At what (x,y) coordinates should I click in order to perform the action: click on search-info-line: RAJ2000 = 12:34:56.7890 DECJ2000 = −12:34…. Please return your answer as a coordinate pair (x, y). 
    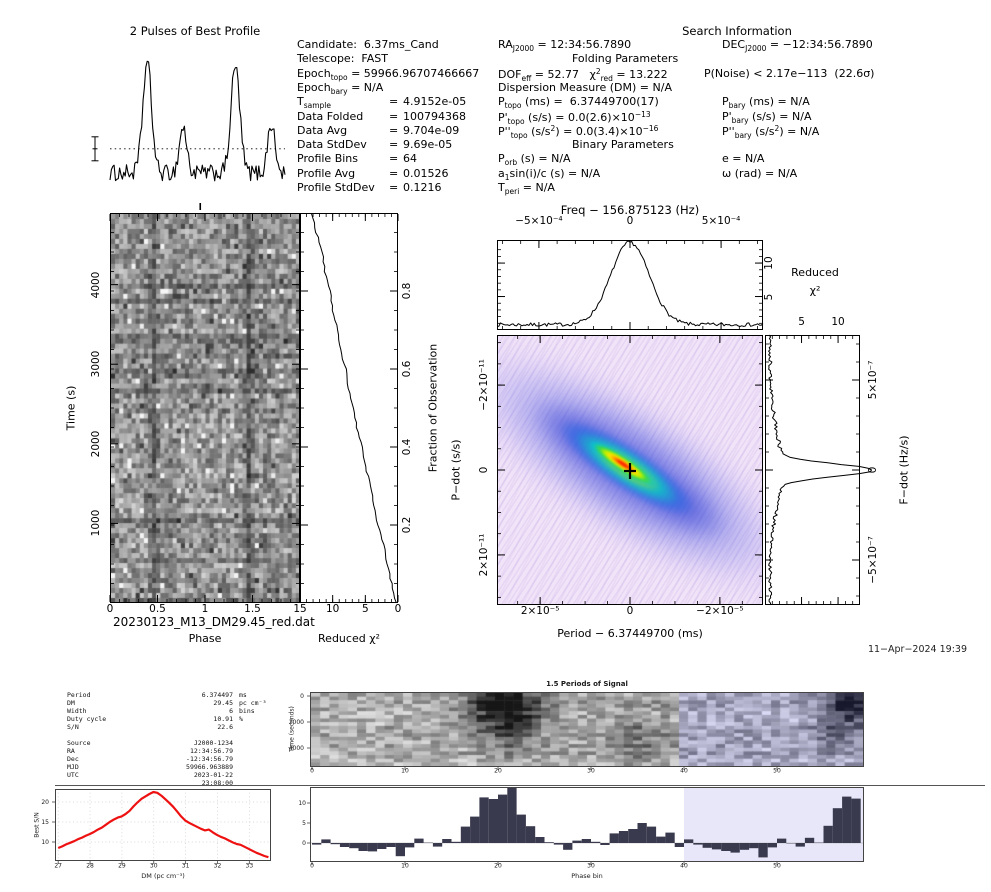
    Looking at the image, I should click on (743, 45).